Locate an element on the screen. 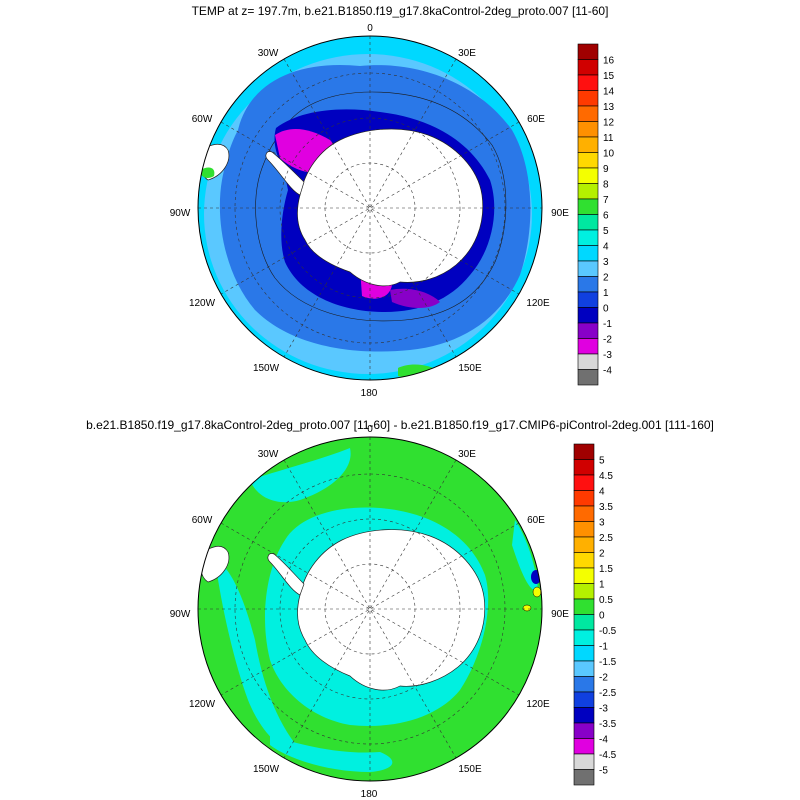 The image size is (800, 800). colorbar-tick-label: 5 is located at coordinates (602, 461).